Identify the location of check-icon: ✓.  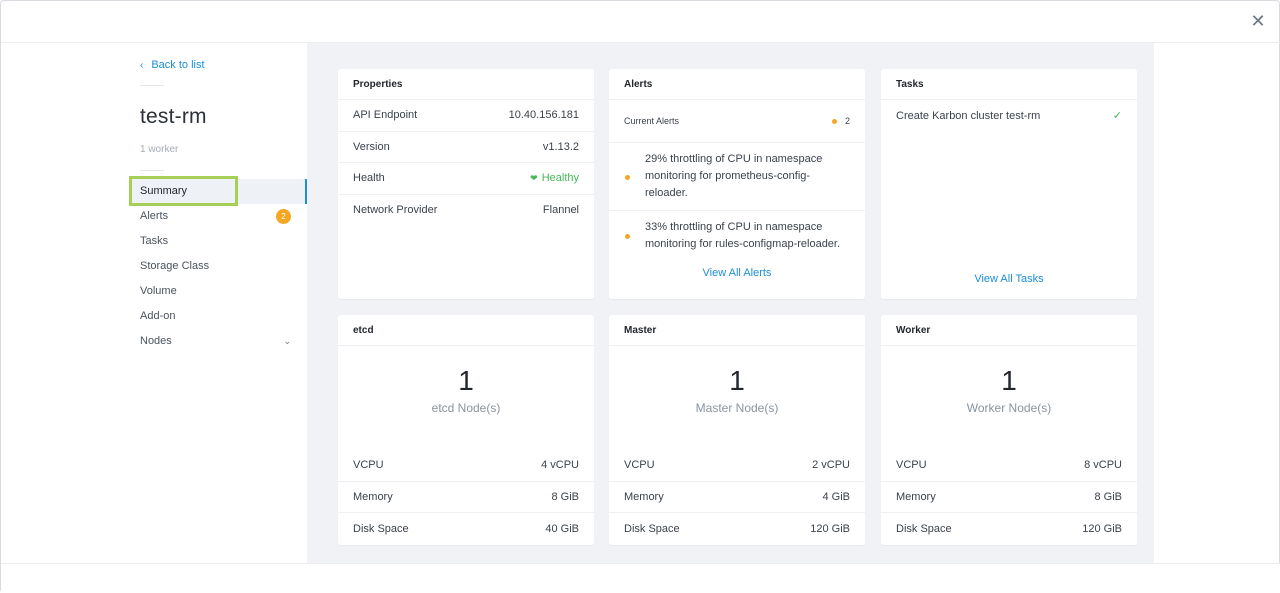
(1117, 116).